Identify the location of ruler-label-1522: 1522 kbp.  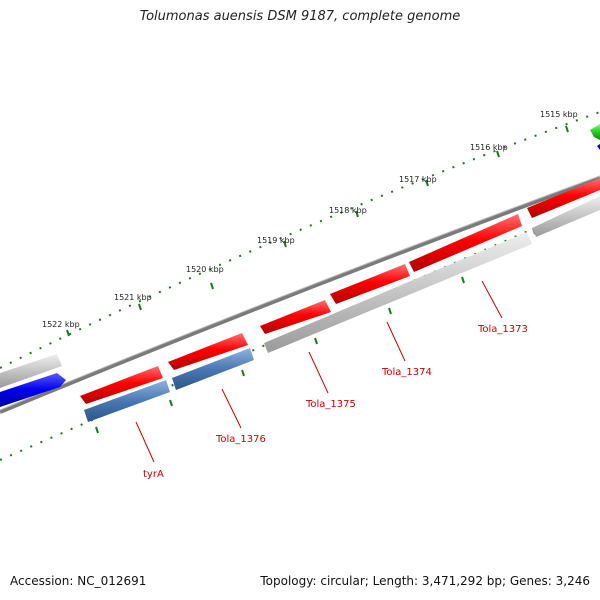
(61, 324).